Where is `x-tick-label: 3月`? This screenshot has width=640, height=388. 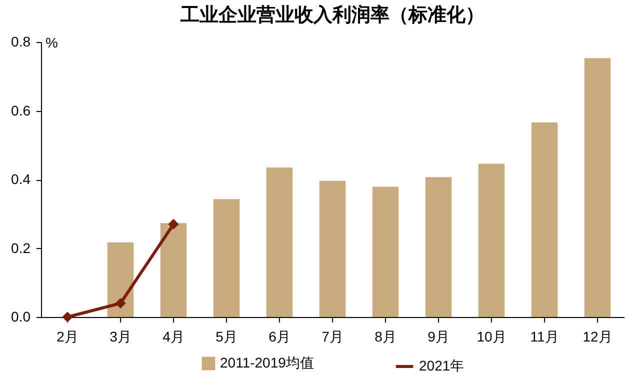
x-tick-label: 3月 is located at coordinates (121, 336).